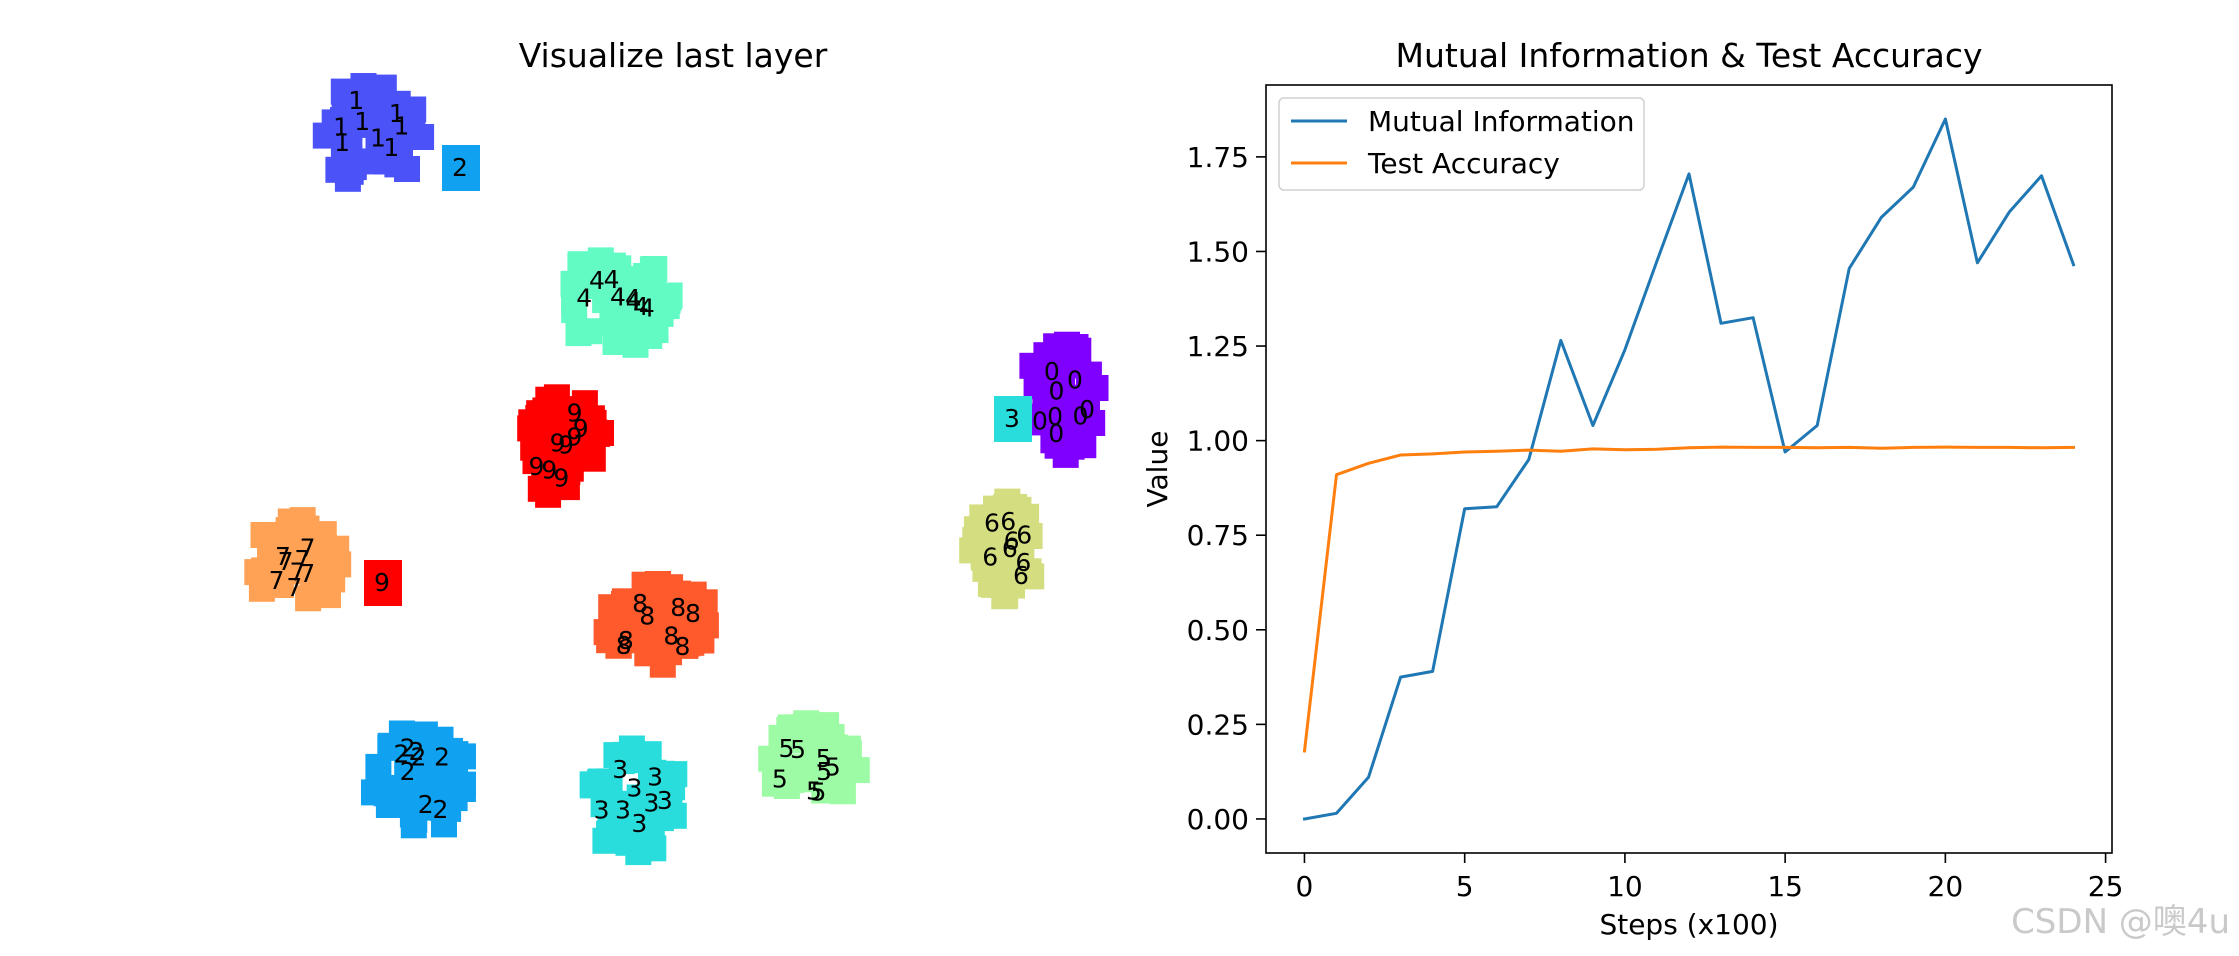 Image resolution: width=2239 pixels, height=956 pixels. I want to click on series-line-test-accuracy, so click(1689, 599).